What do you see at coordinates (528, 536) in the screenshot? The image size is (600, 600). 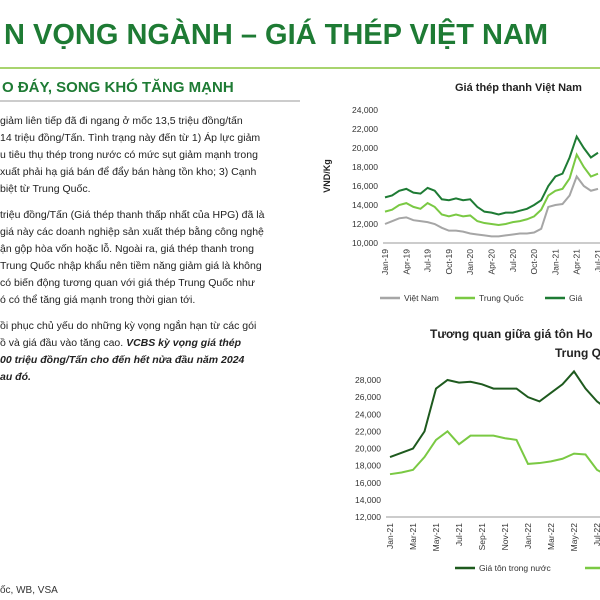 I see `x-tick-label: Jan-22` at bounding box center [528, 536].